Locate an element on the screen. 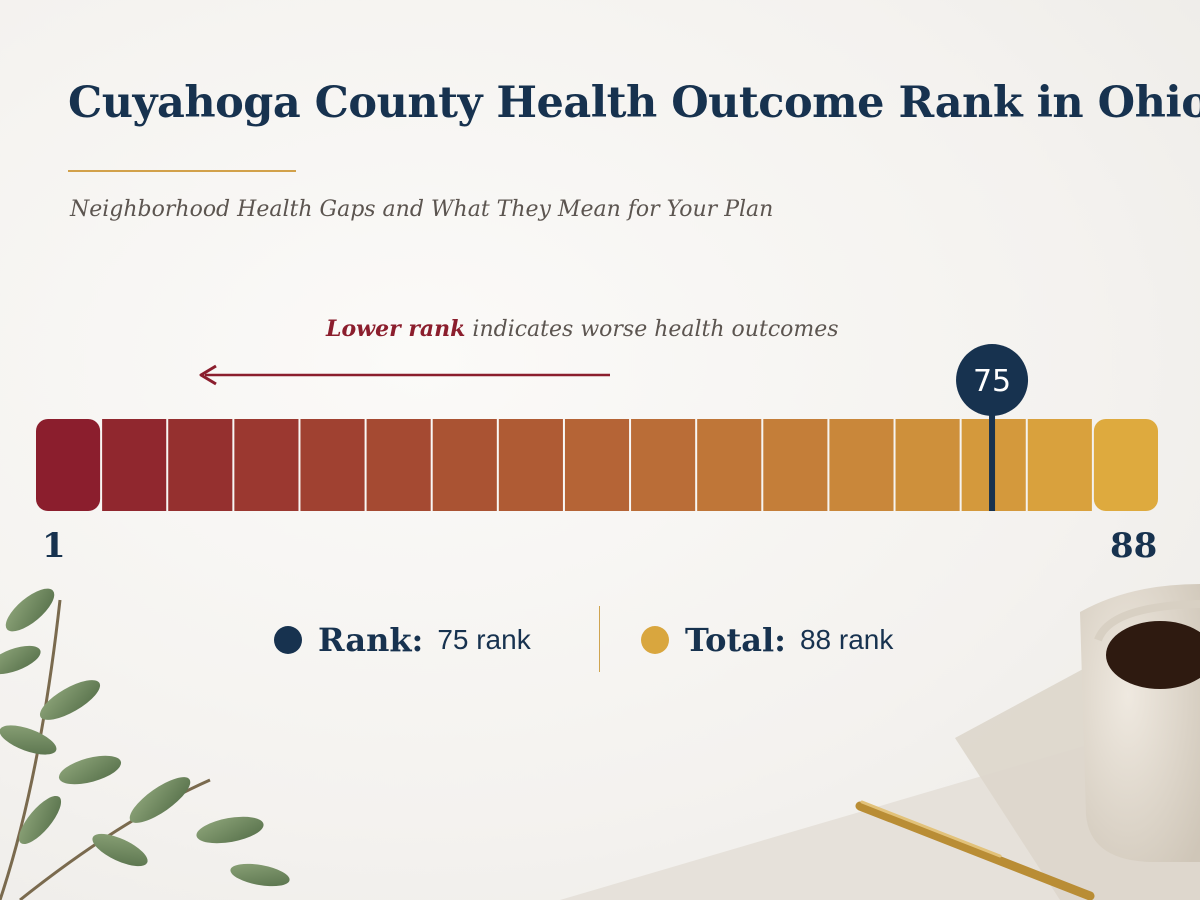 The height and width of the screenshot is (900, 1200). legend-total-value: 88 rank is located at coordinates (846, 639).